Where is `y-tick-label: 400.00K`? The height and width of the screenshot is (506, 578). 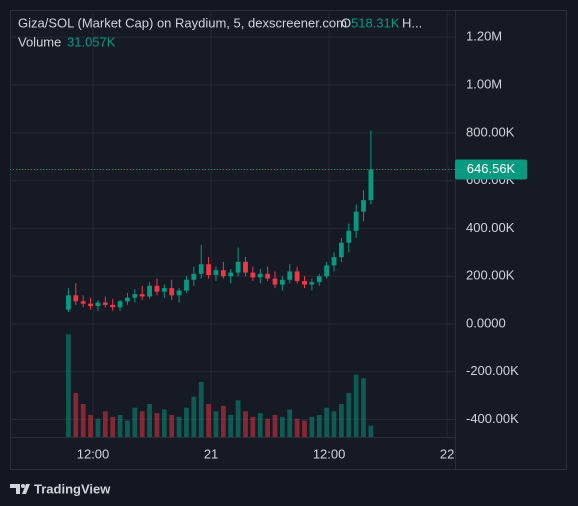 y-tick-label: 400.00K is located at coordinates (490, 227).